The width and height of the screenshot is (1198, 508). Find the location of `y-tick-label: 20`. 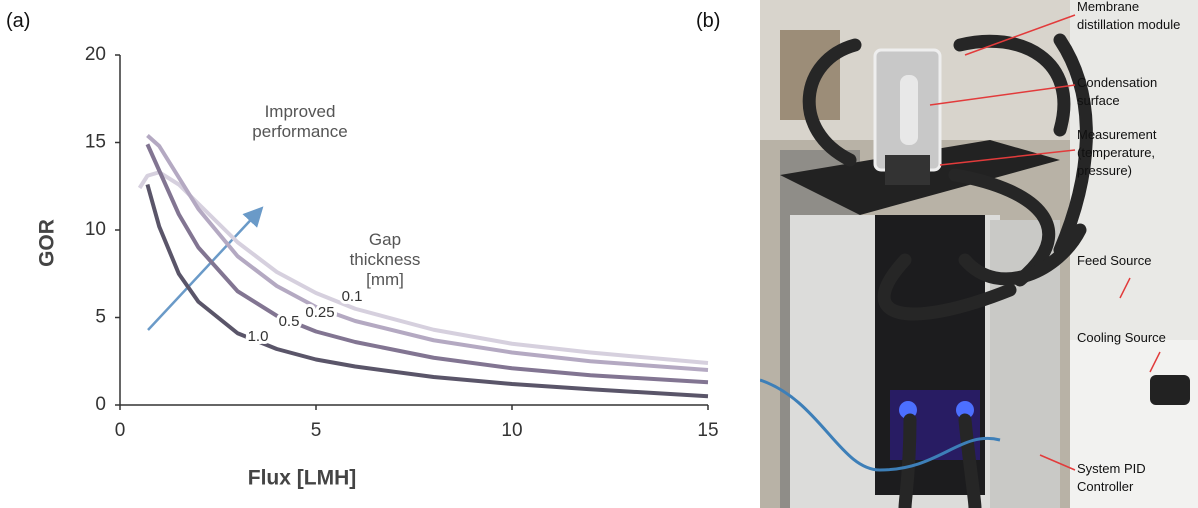

y-tick-label: 20 is located at coordinates (95, 54).